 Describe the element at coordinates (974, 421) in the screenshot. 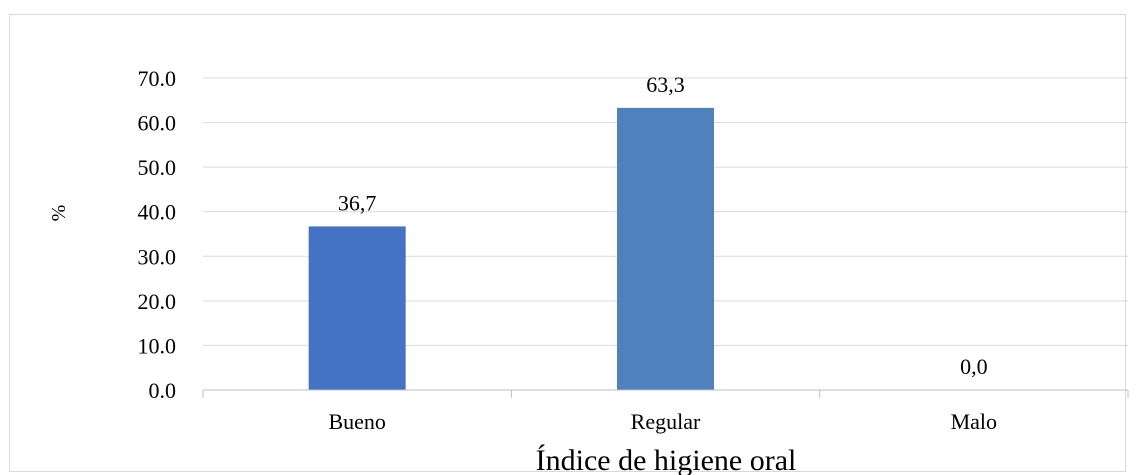

I see `x-tick-label: Malo` at that location.